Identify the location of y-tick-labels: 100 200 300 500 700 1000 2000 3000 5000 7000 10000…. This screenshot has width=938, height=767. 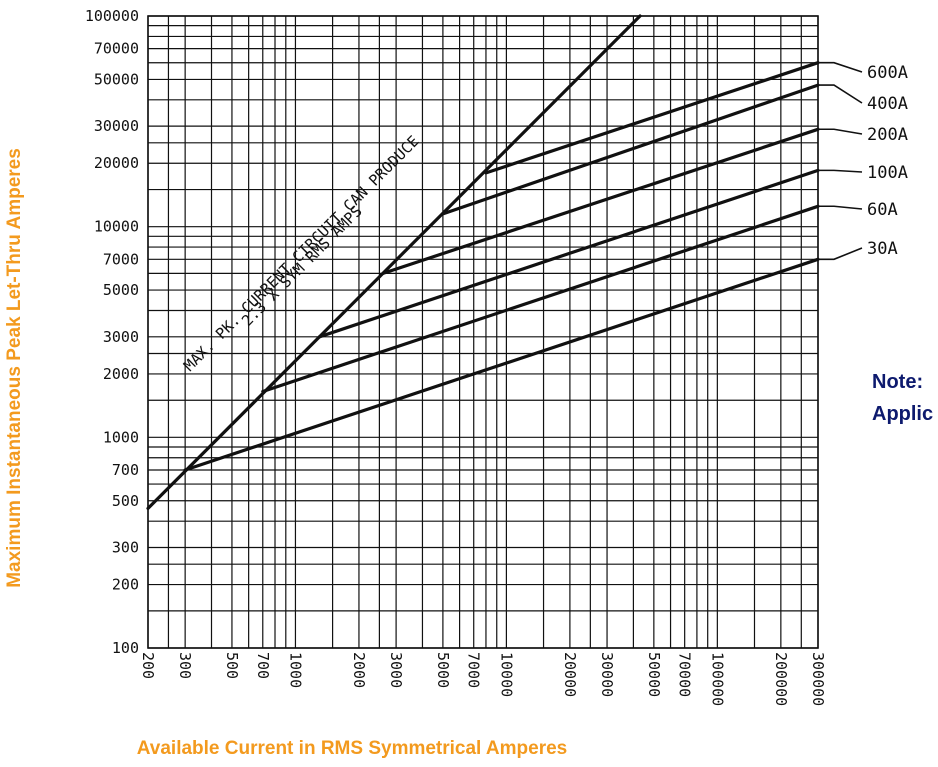
(112, 332).